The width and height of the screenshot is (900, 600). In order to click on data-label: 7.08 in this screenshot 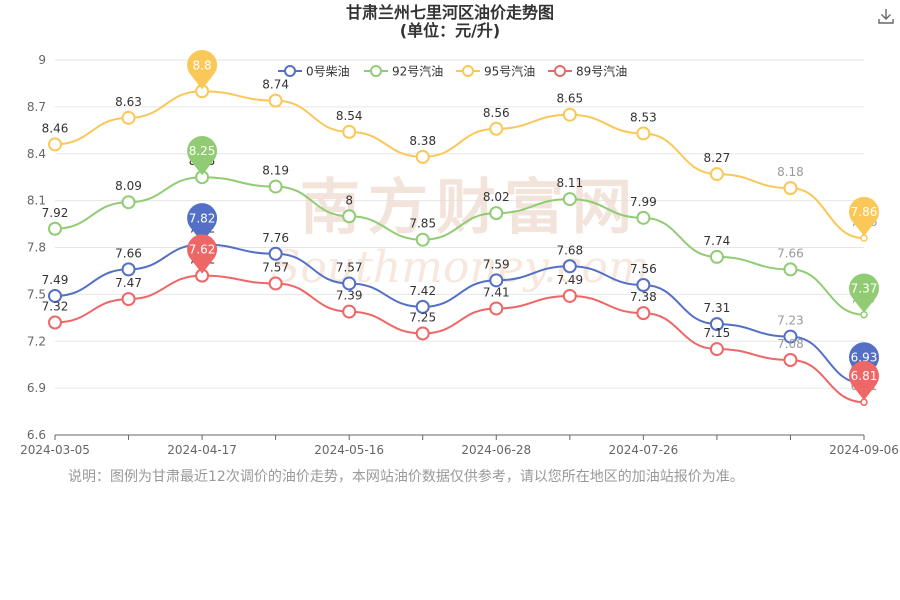, I will do `click(790, 344)`.